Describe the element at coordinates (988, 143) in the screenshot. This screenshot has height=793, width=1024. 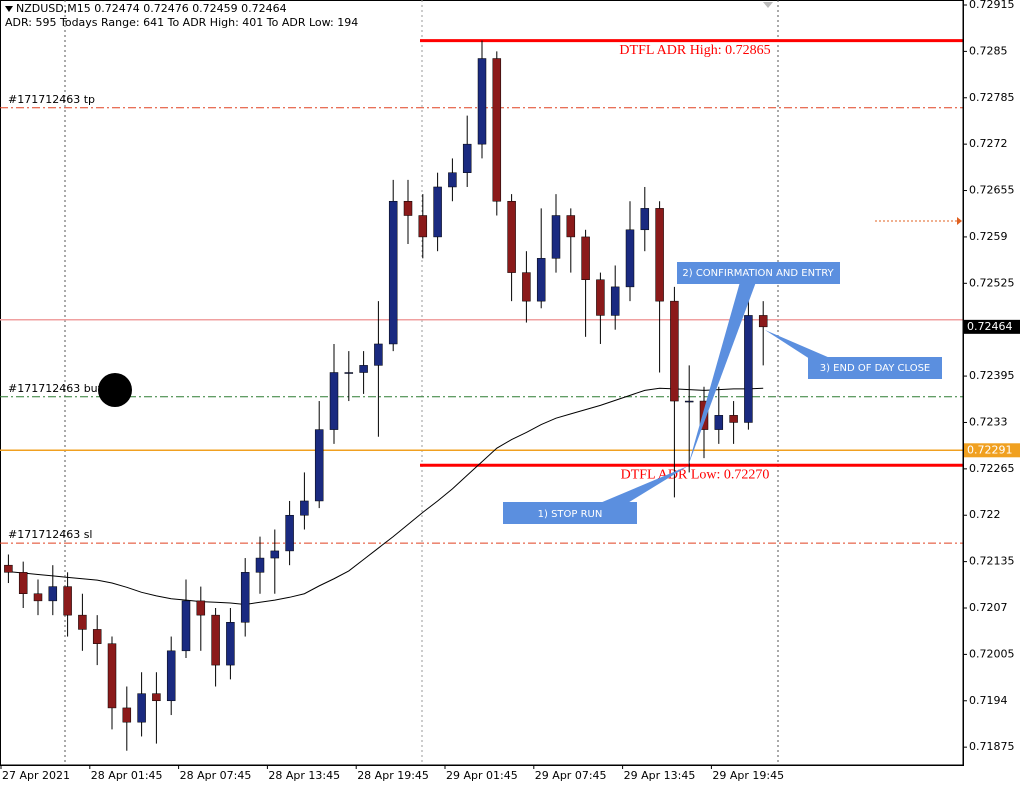
I see `y-tick-label: 0.7272` at that location.